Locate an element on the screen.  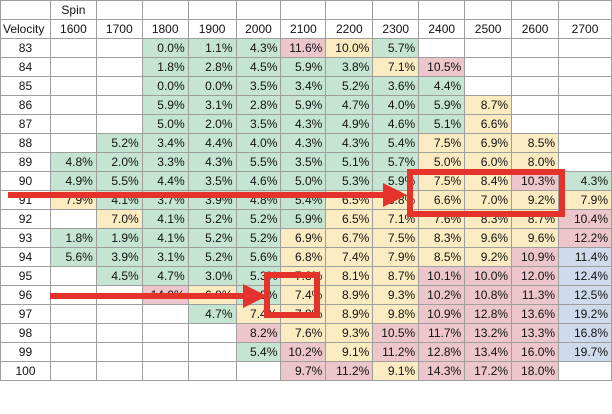
velocity-cell: 87 is located at coordinates (25, 124).